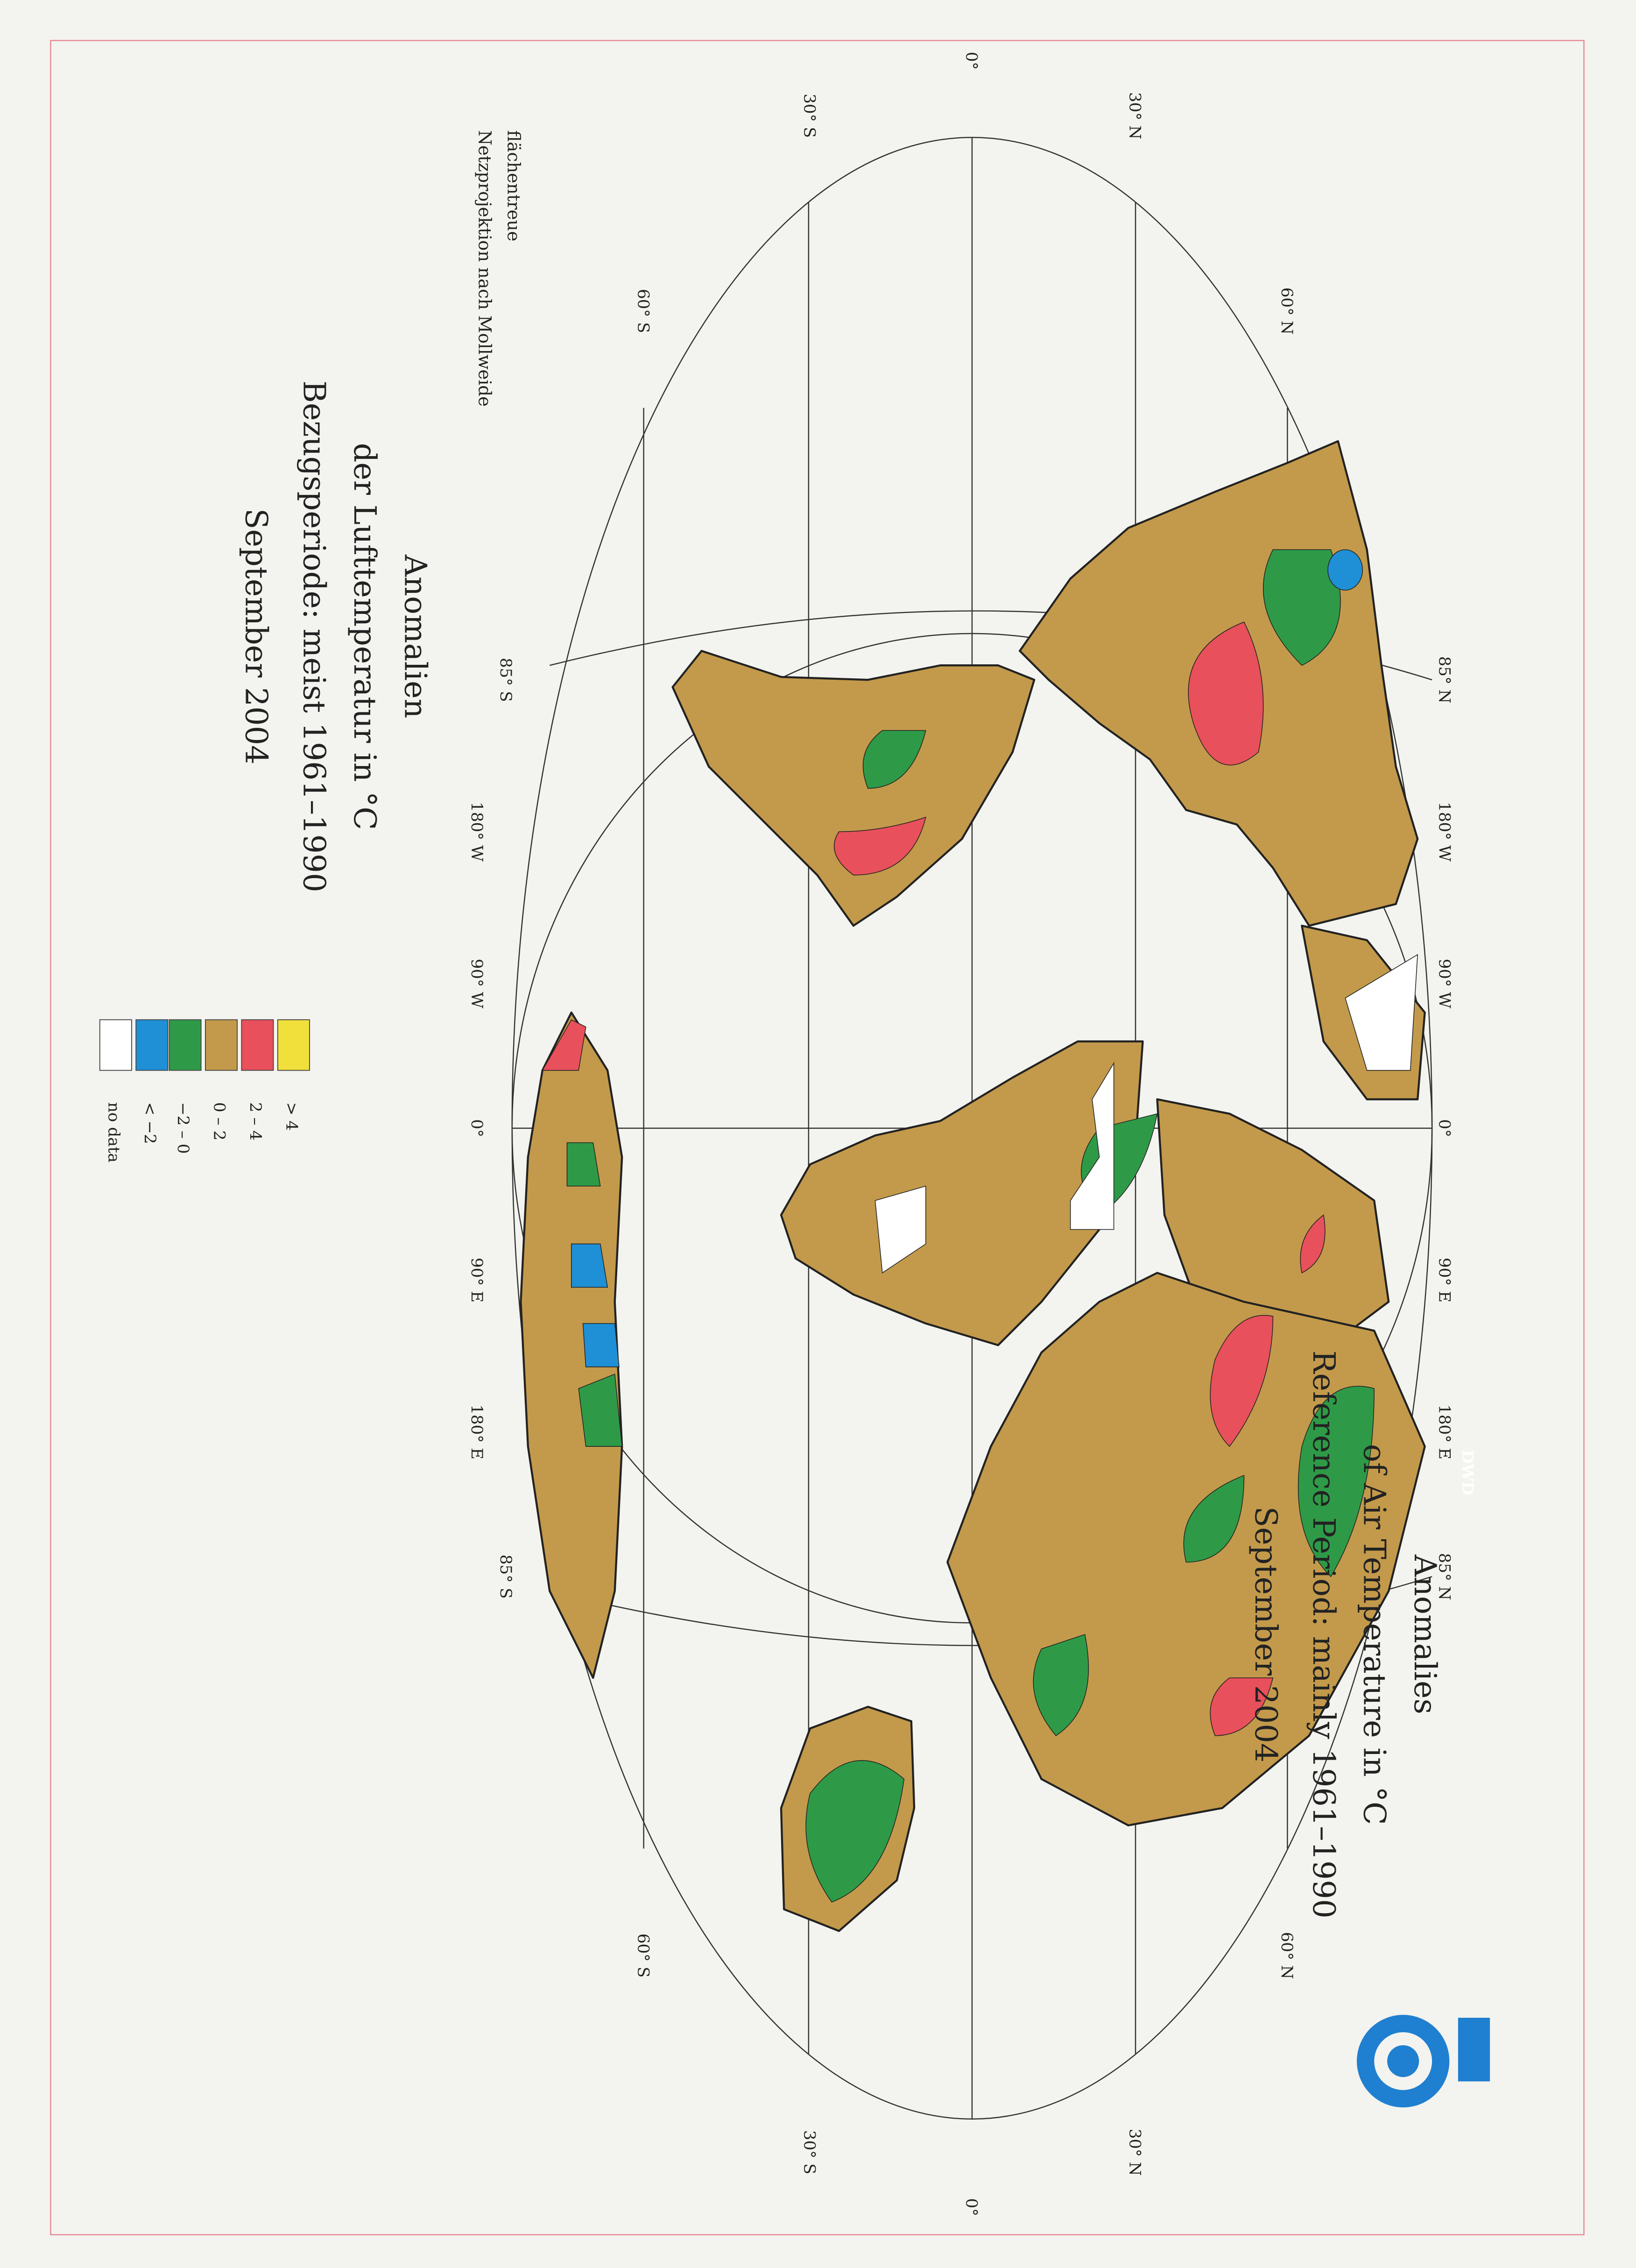  I want to click on logo-swirl, so click(1403, 2061).